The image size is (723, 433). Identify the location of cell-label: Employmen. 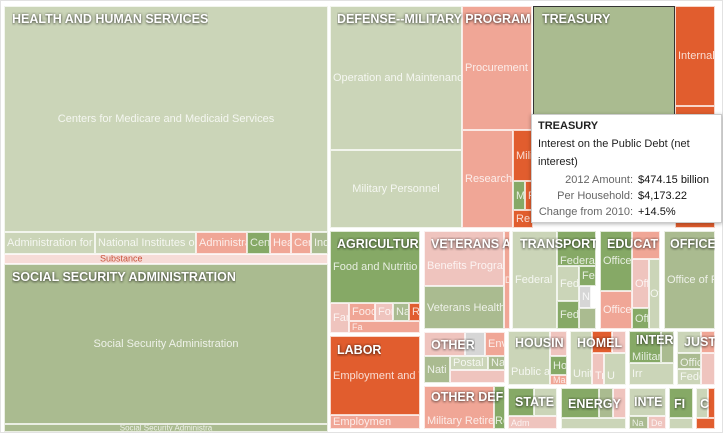
(362, 422).